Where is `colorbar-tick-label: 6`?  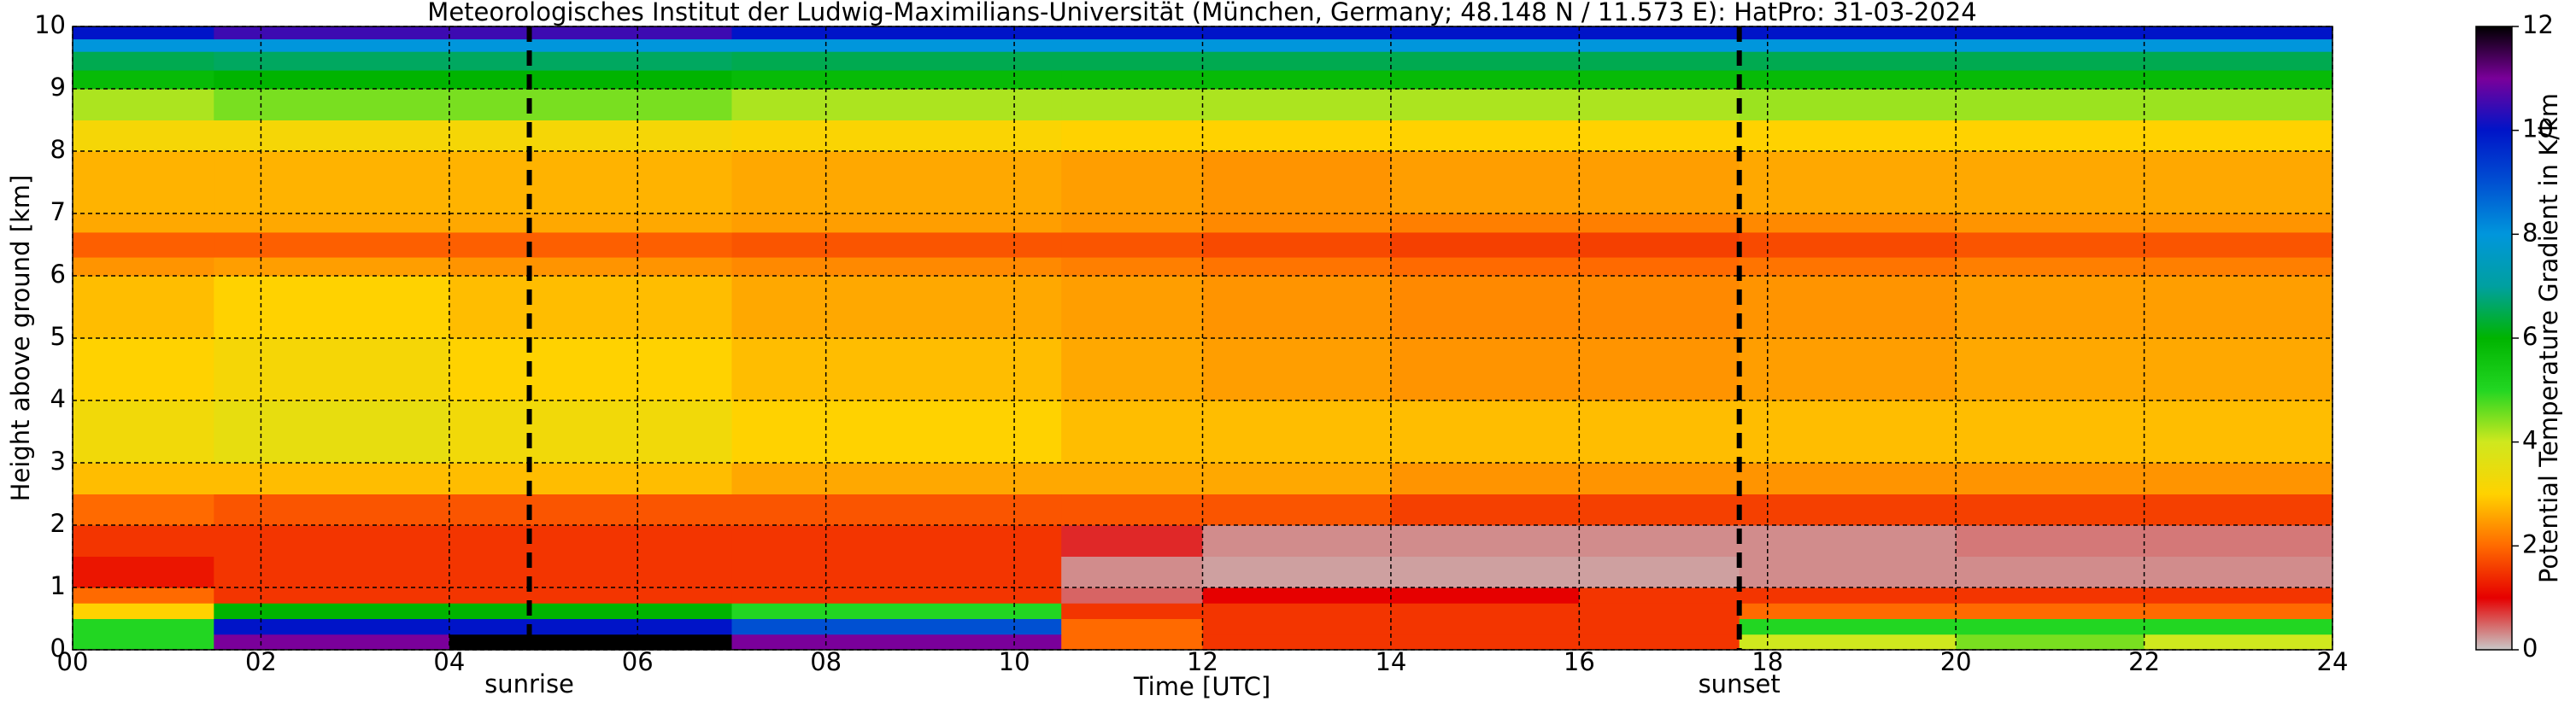
colorbar-tick-label: 6 is located at coordinates (2530, 336).